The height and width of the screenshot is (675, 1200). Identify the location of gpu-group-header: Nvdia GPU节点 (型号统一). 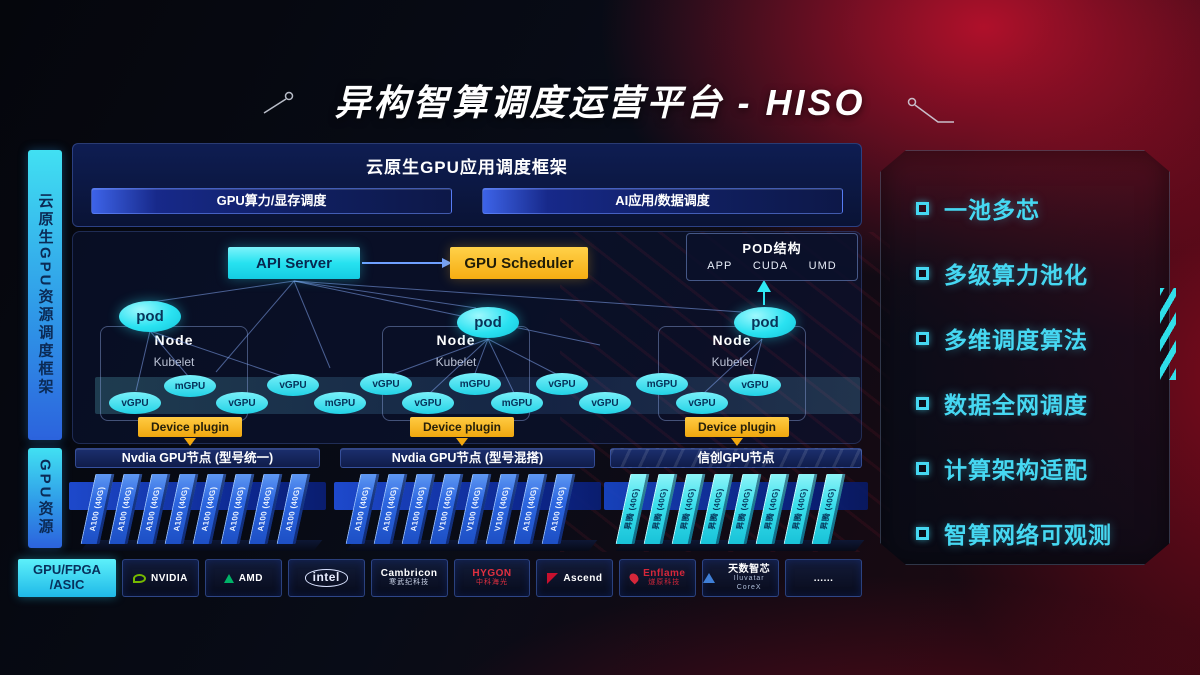
(197, 458).